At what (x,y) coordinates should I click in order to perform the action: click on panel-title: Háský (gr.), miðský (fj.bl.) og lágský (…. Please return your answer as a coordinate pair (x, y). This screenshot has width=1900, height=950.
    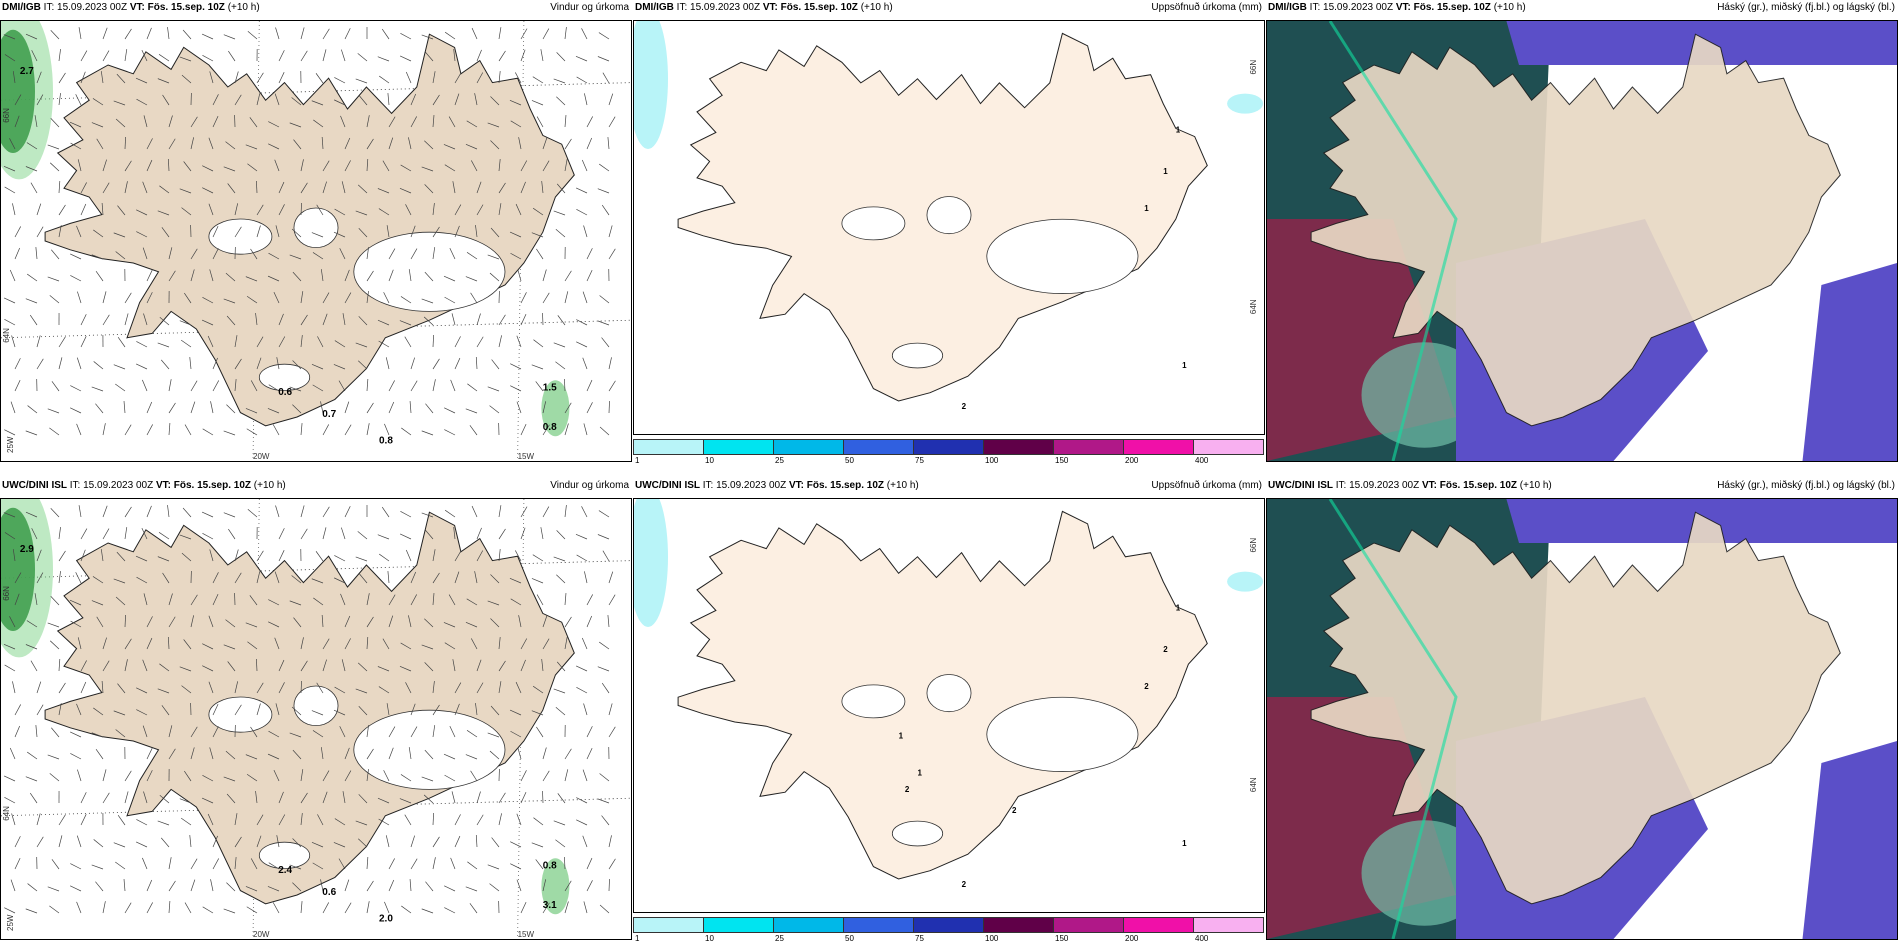
    Looking at the image, I should click on (1806, 485).